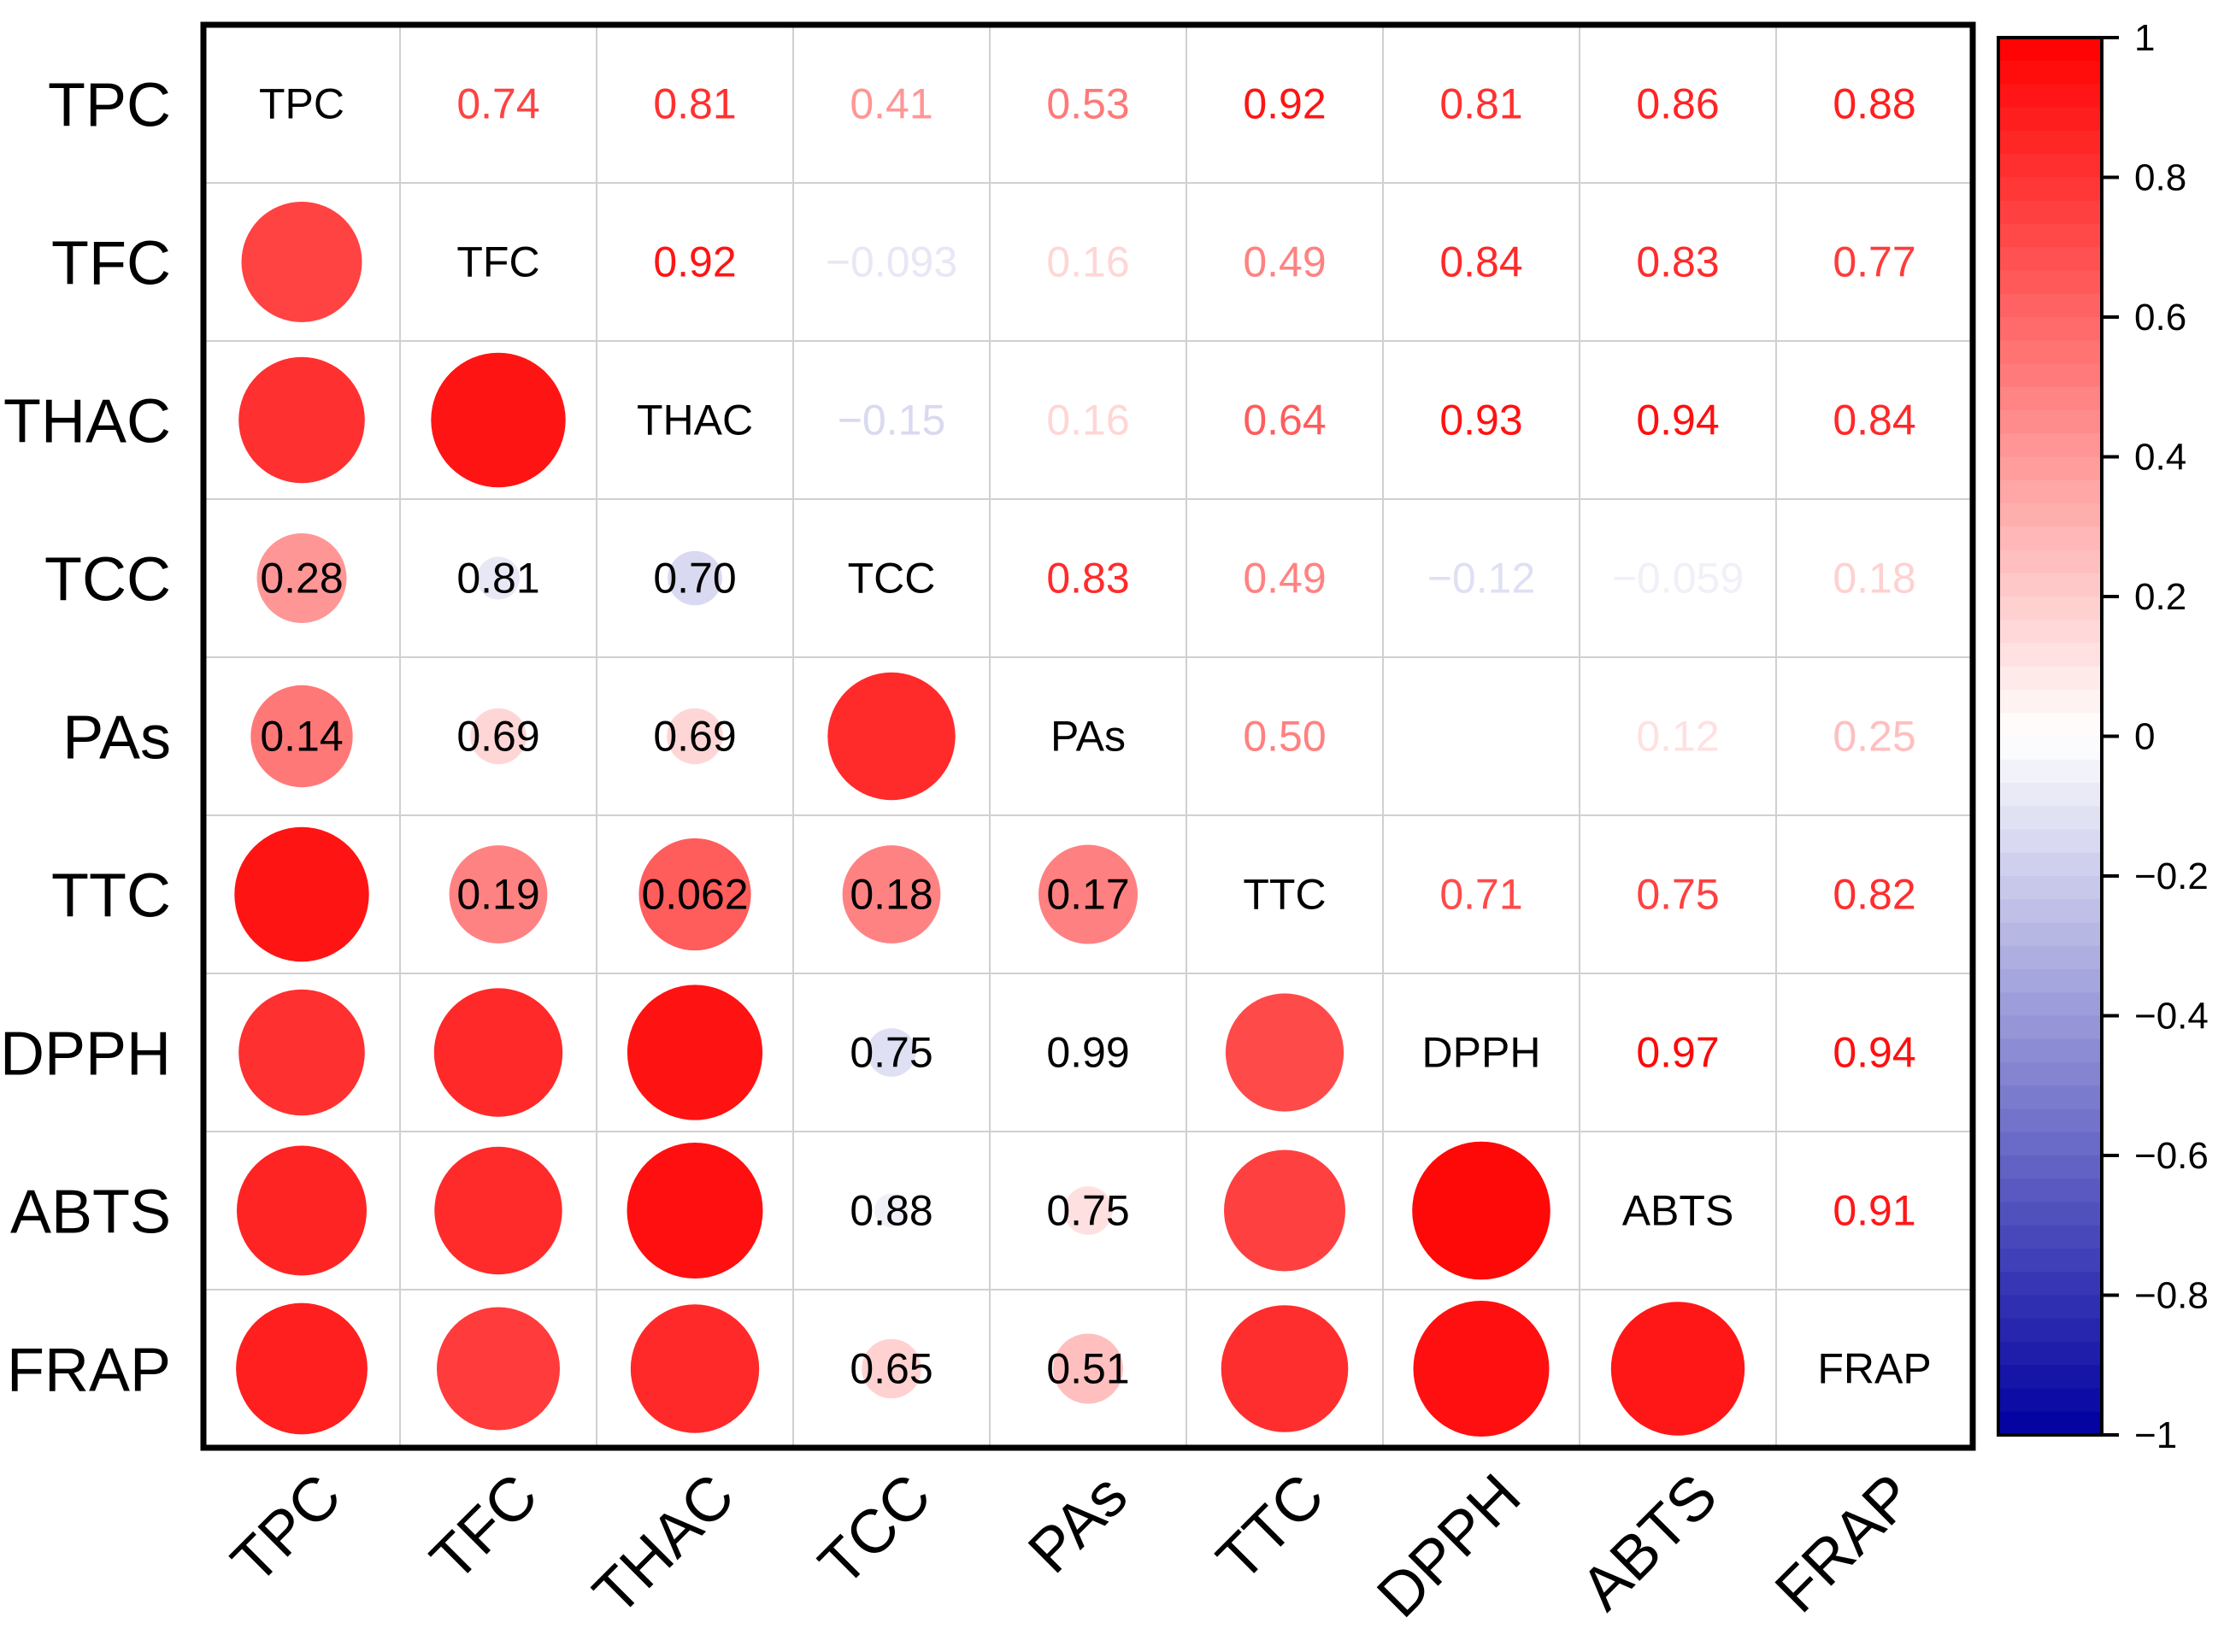 The width and height of the screenshot is (2230, 1652). Describe the element at coordinates (1284, 895) in the screenshot. I see `diagonal-label: TTC` at that location.